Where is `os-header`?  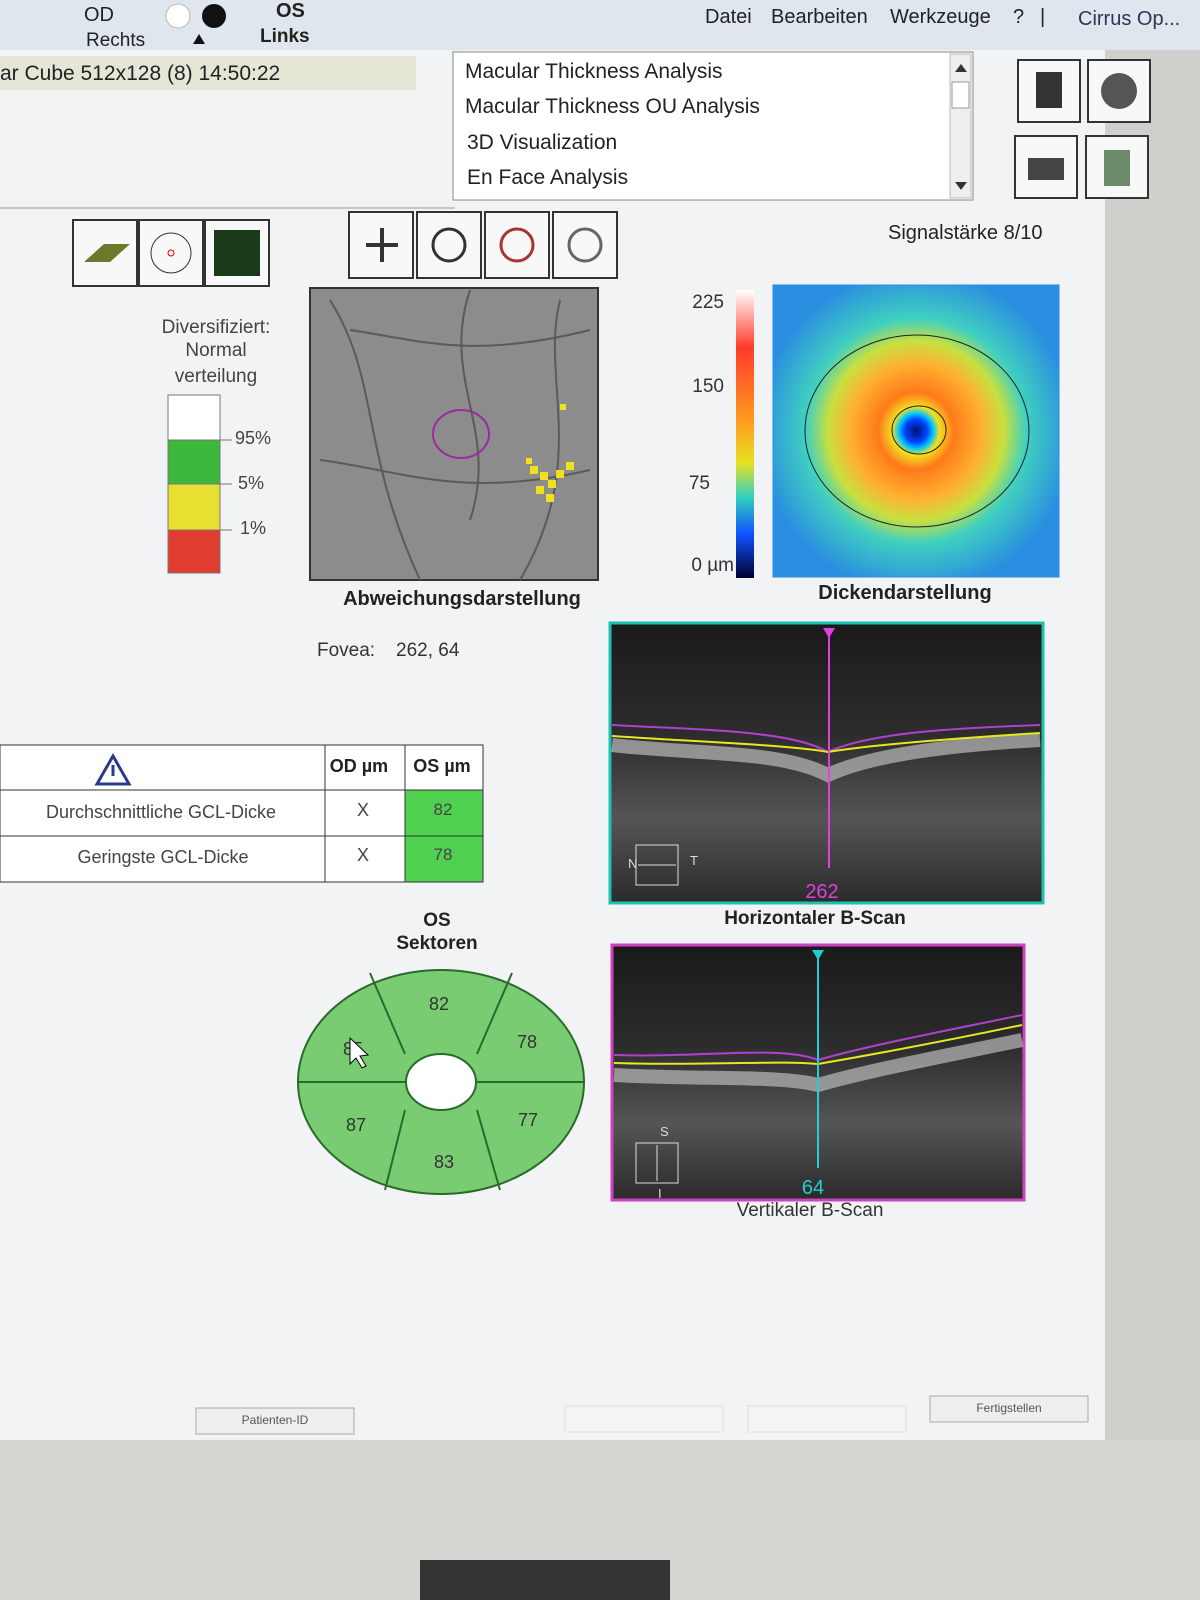 os-header is located at coordinates (444, 767).